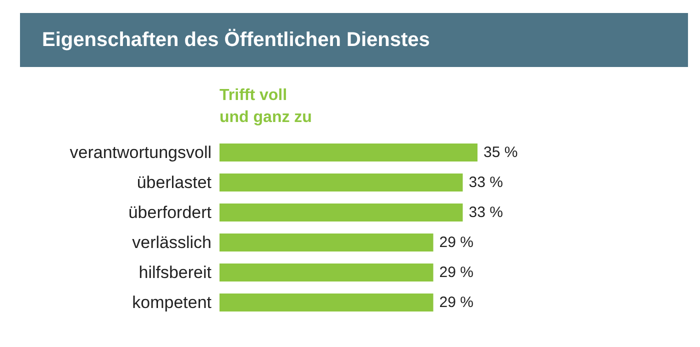  Describe the element at coordinates (236, 40) in the screenshot. I see `chart-title: Eigenschaften des Öffentlichen Dienstes` at that location.